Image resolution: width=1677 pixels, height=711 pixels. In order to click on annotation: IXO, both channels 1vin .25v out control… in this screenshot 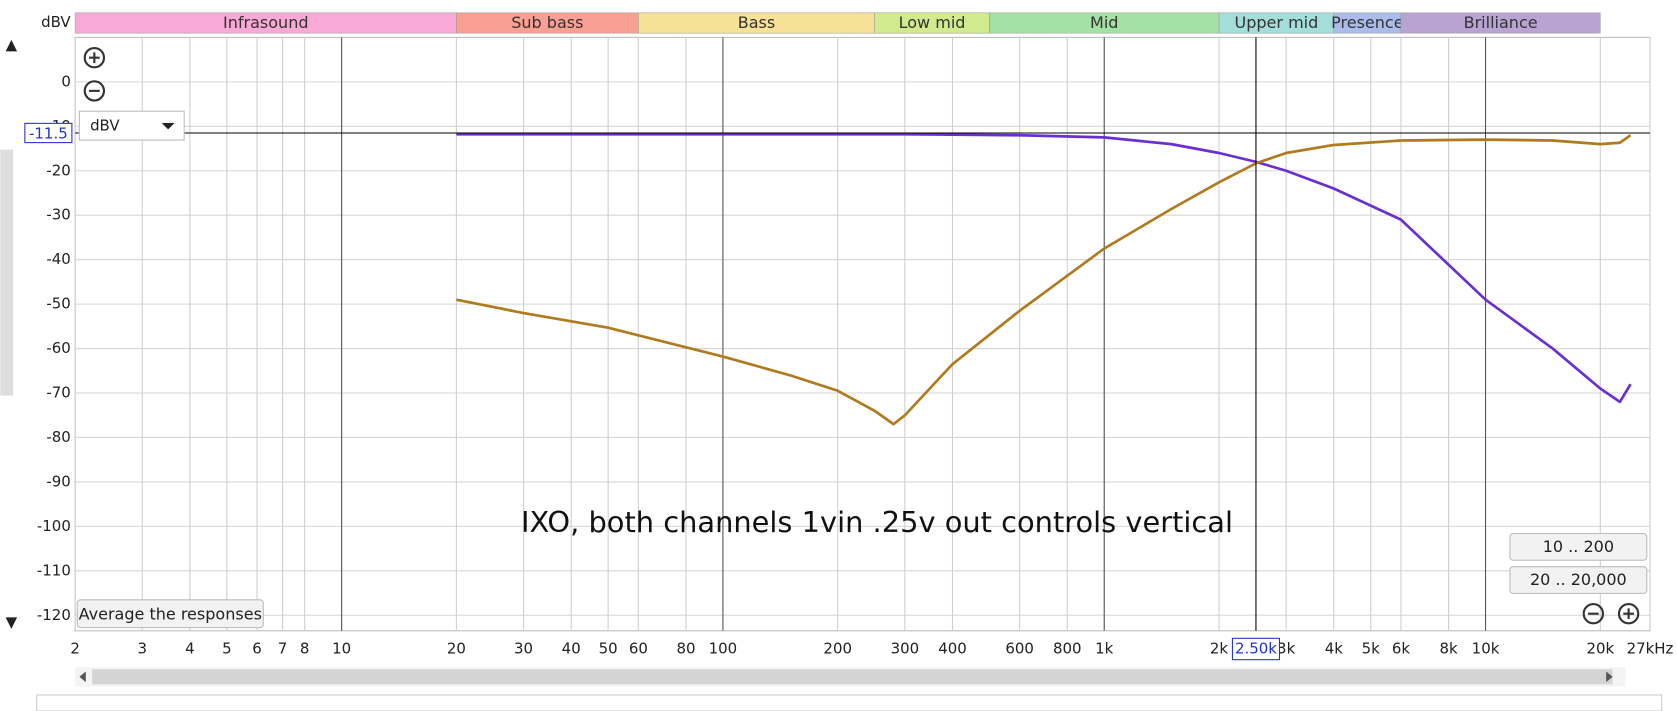, I will do `click(877, 522)`.